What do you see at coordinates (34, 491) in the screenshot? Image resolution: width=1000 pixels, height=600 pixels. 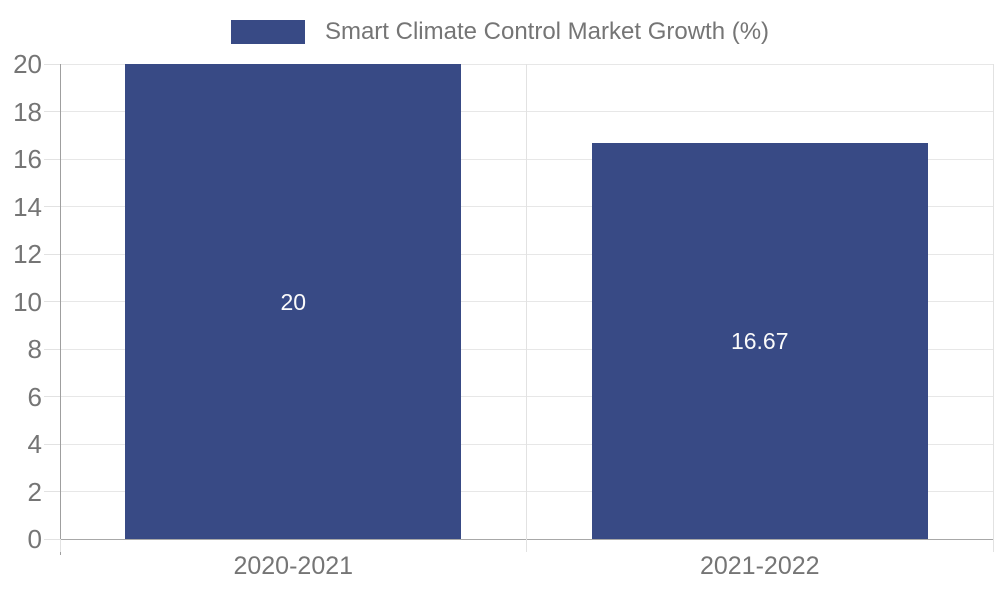 I see `y-tick-label: 2` at bounding box center [34, 491].